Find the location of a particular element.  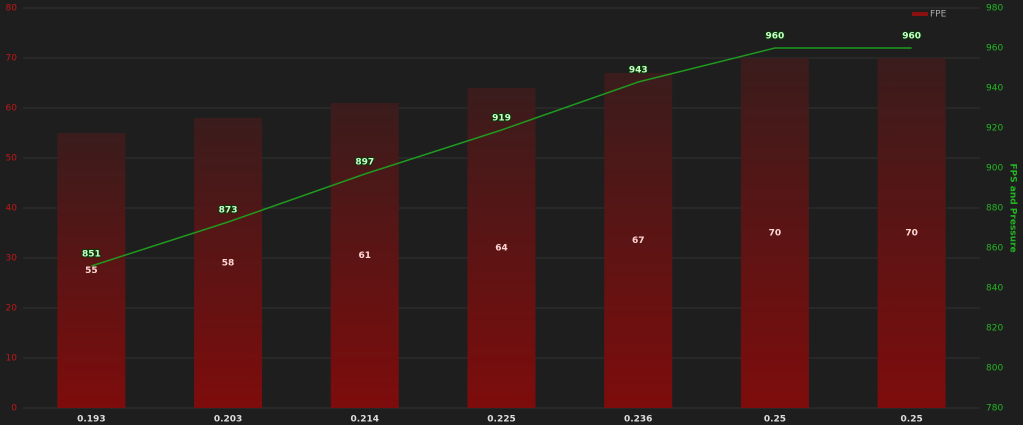

bar-value-label: 58 is located at coordinates (228, 264).